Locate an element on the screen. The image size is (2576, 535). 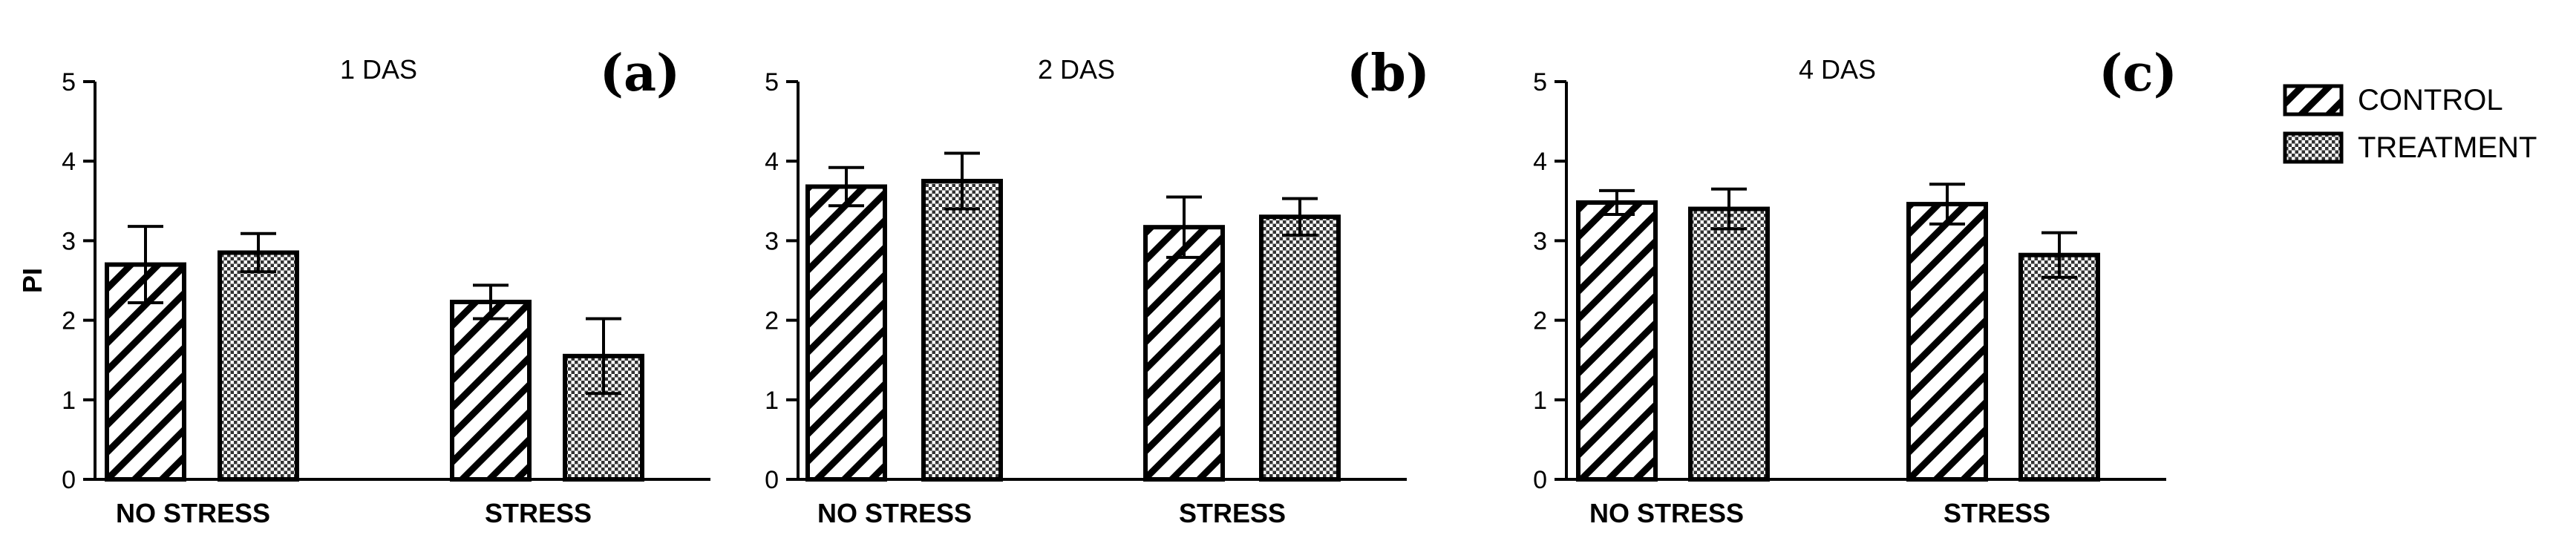
chart-title: 2 DAS is located at coordinates (1076, 69).